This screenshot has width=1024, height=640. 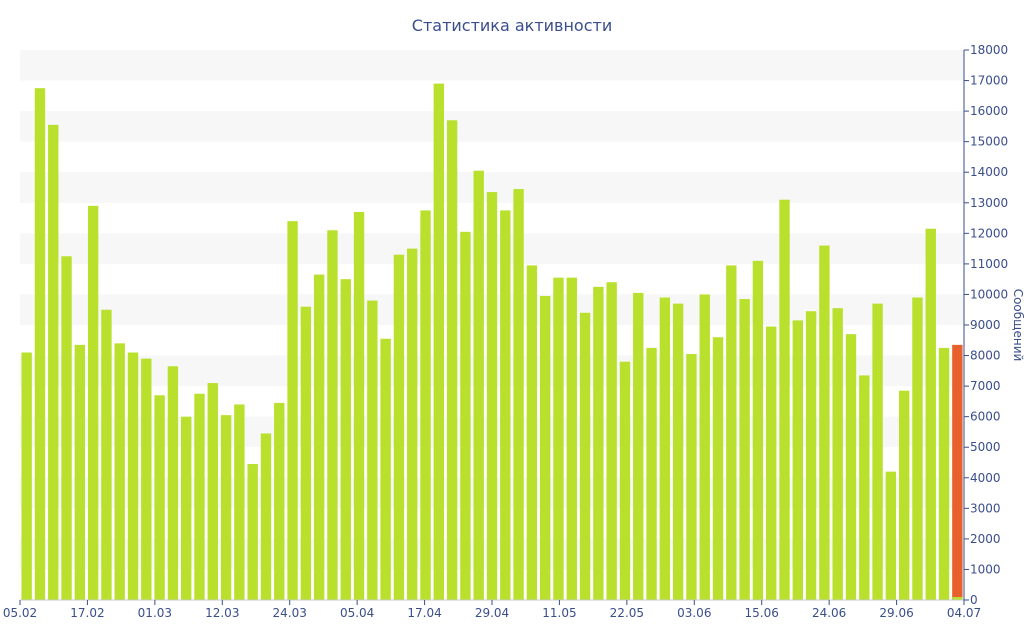 I want to click on y-tick-label: 1000, so click(x=985, y=569).